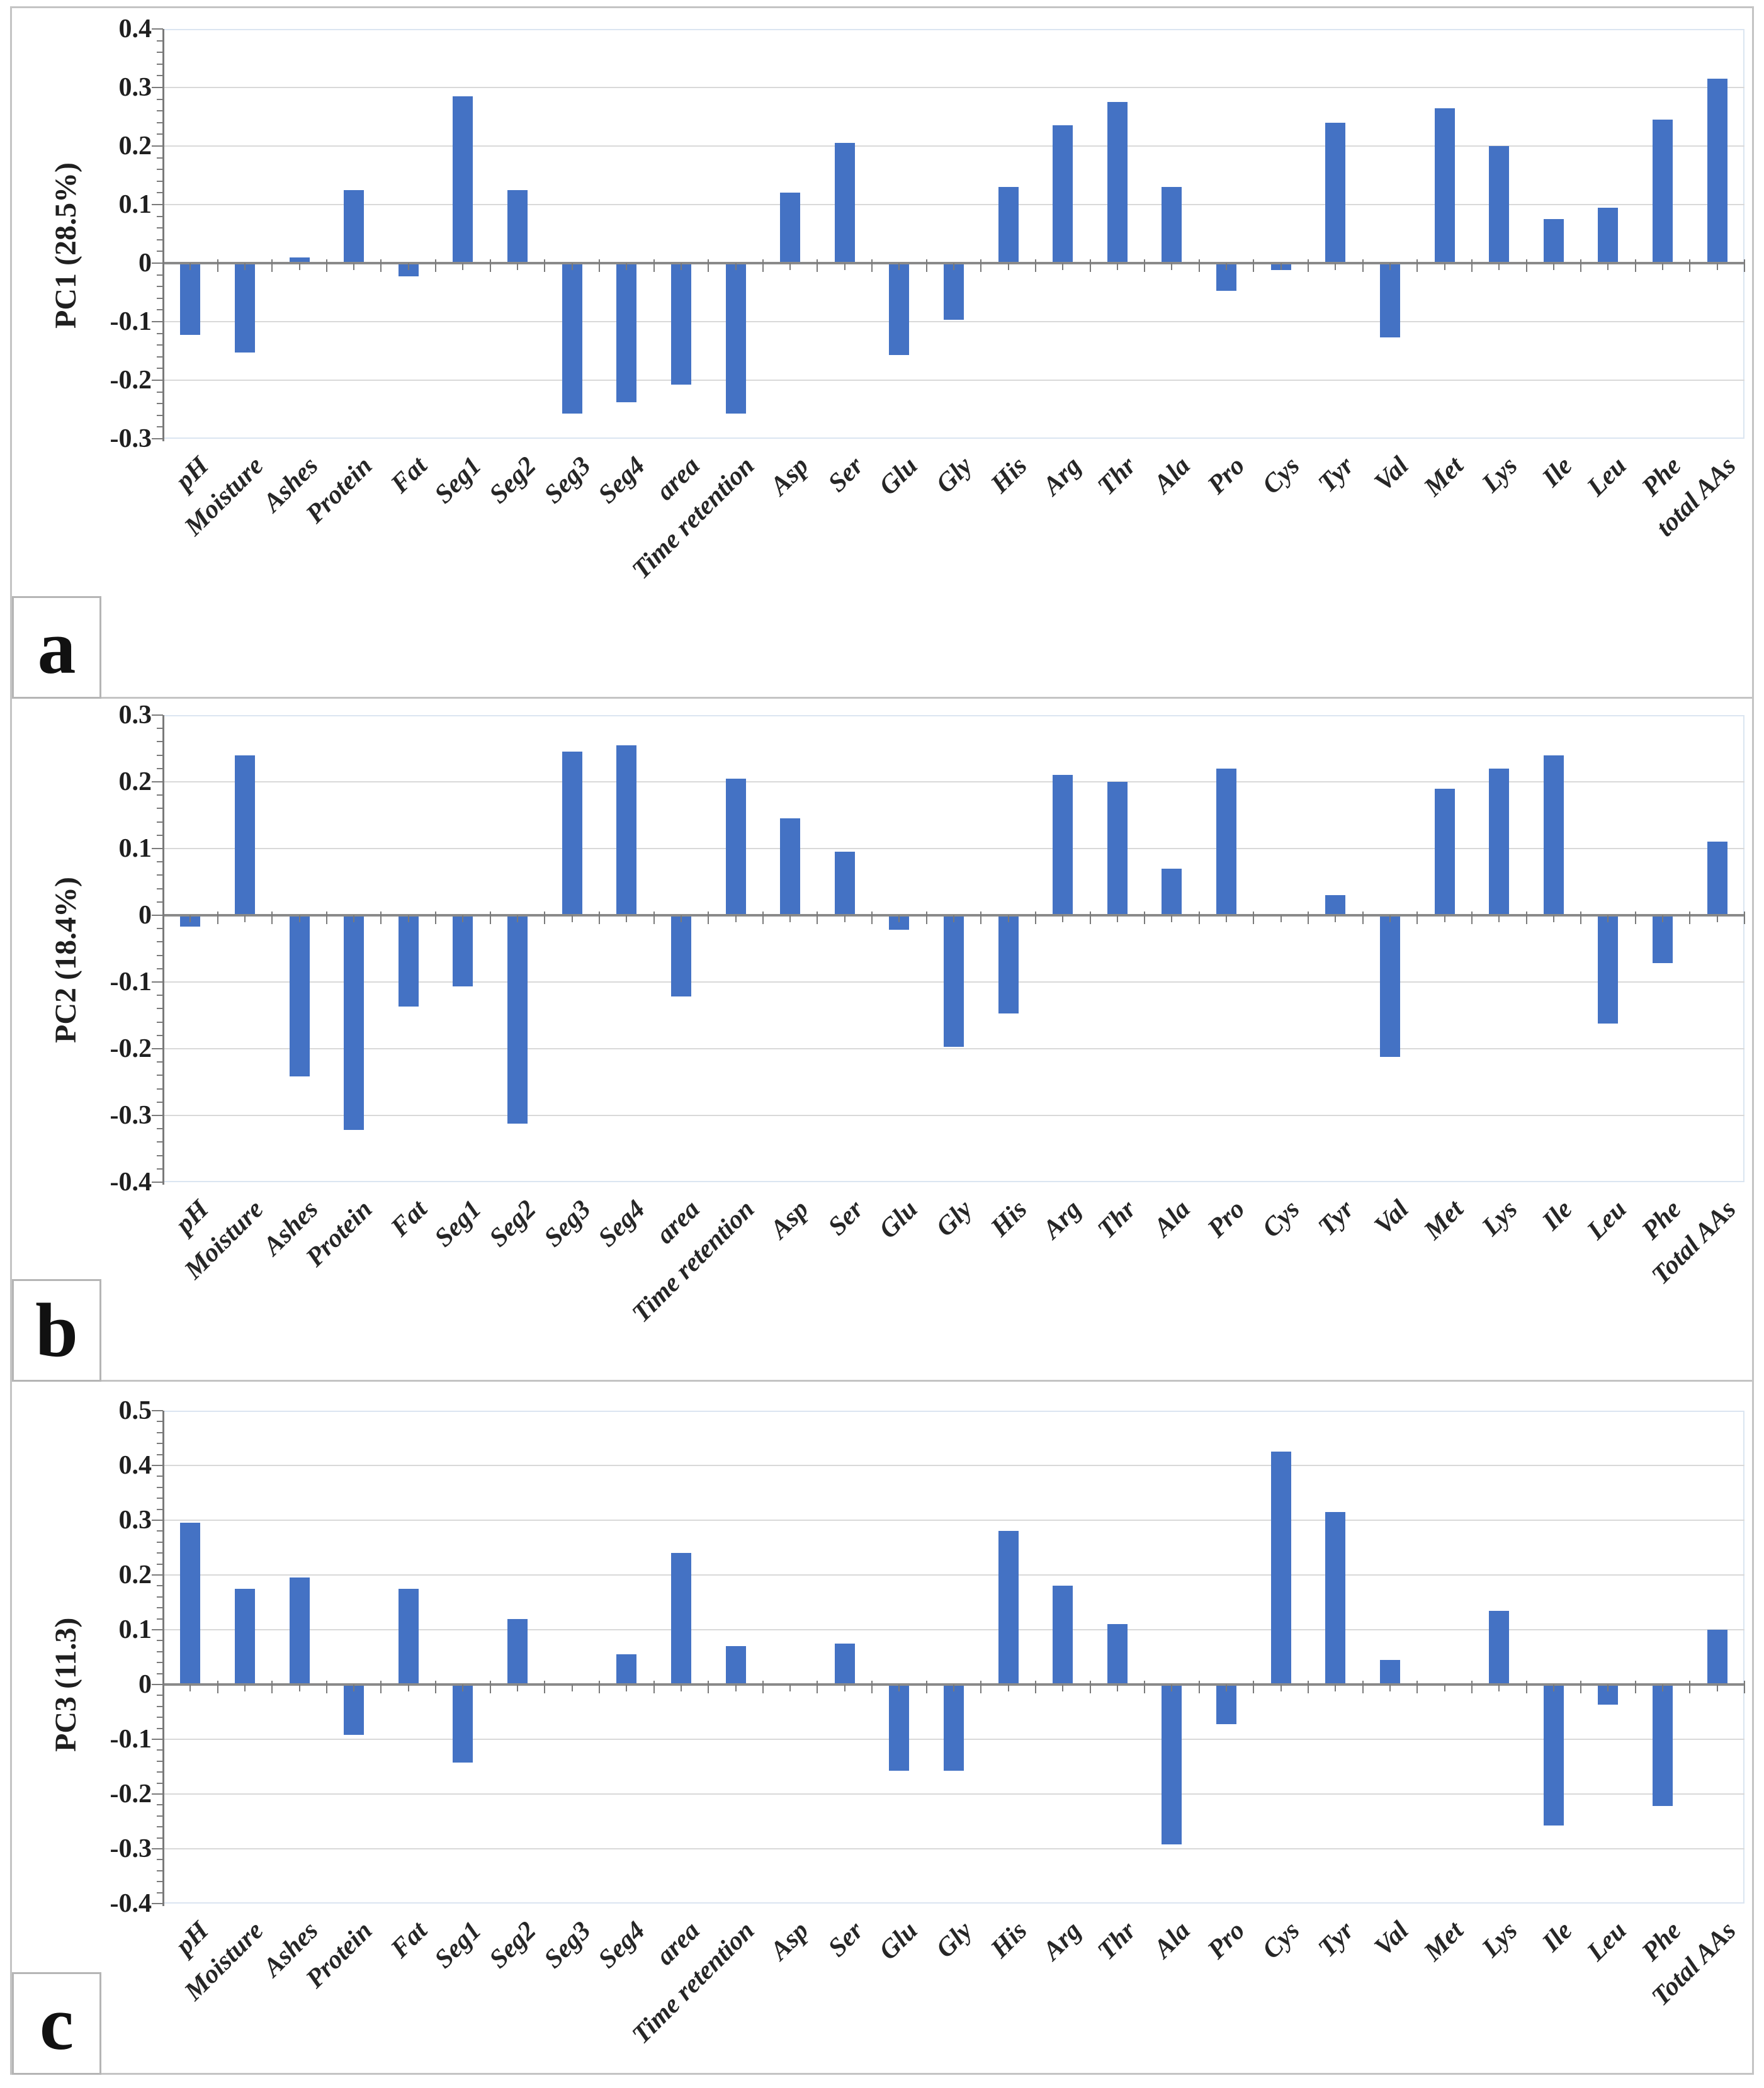 This screenshot has height=2088, width=1764. Describe the element at coordinates (626, 1669) in the screenshot. I see `bar-Seg4` at that location.